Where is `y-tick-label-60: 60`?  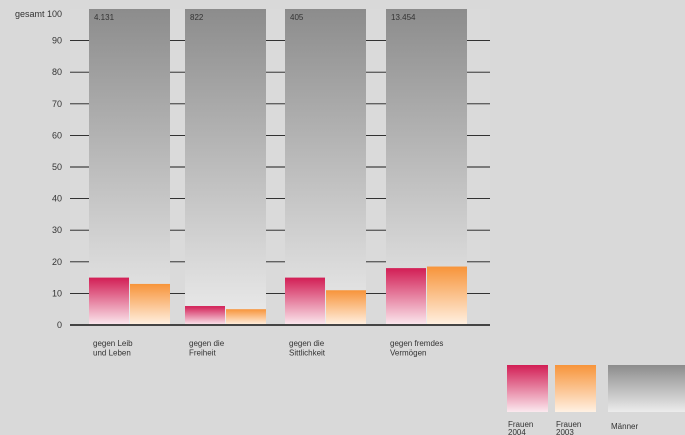 y-tick-label-60: 60 is located at coordinates (57, 135).